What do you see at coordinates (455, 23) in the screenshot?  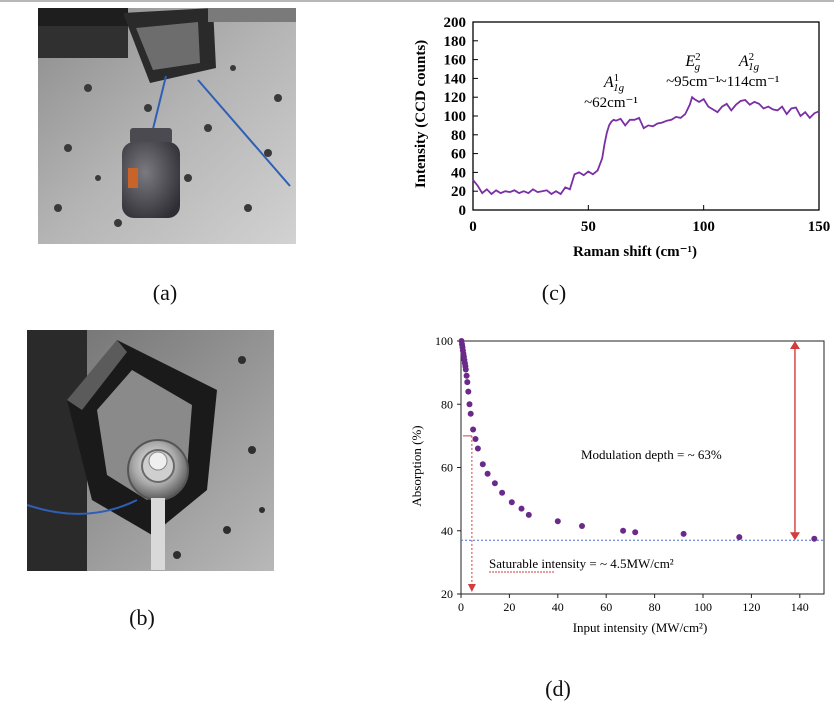 I see `y-tick-label: 200` at bounding box center [455, 23].